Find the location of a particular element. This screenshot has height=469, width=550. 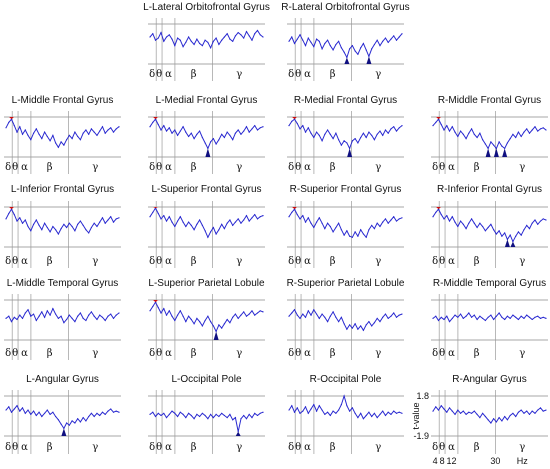

significant-peak-positive is located at coordinates (439, 118).